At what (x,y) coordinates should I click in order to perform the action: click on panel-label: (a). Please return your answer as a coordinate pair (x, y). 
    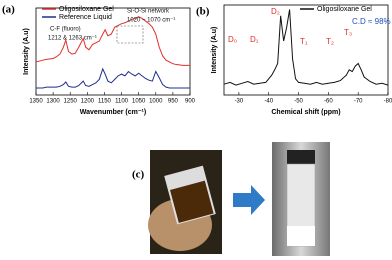
    Looking at the image, I should click on (8, 10).